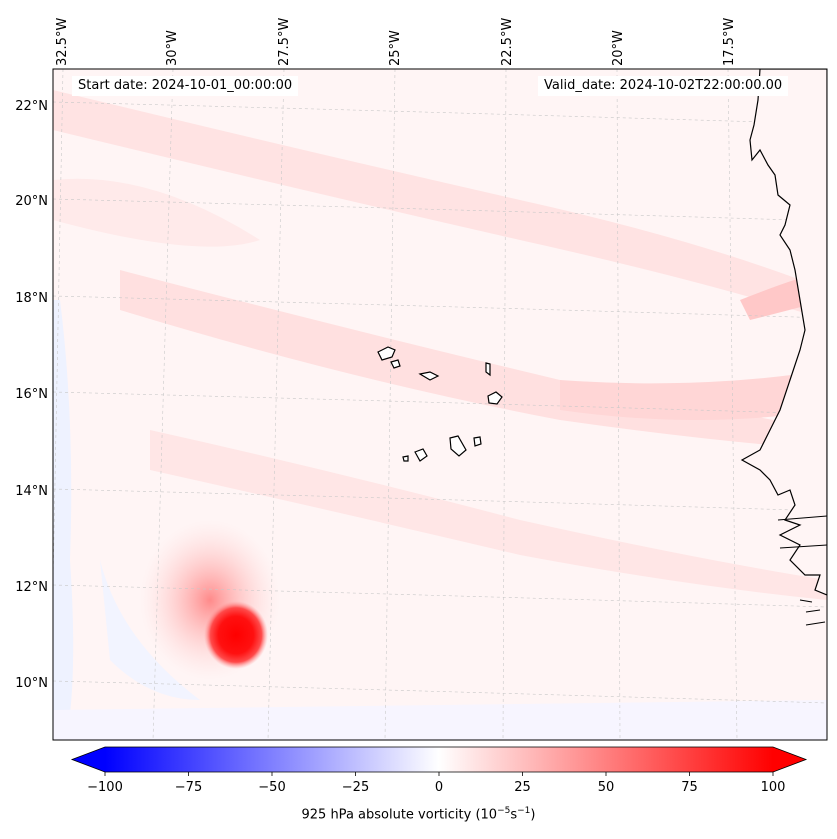  I want to click on coastal-rivers, so click(802, 570).